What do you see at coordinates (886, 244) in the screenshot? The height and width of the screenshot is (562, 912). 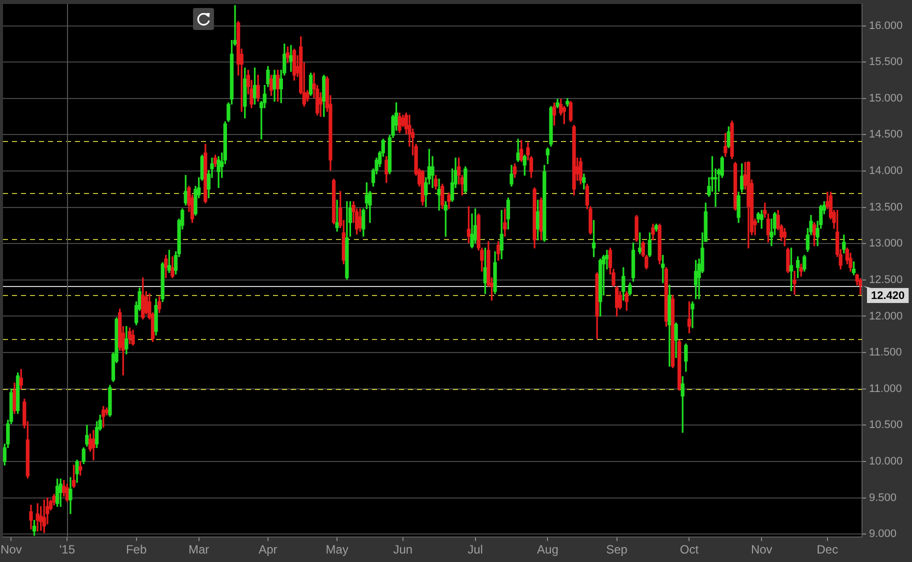 I see `y-tick-label: 13.000` at bounding box center [886, 244].